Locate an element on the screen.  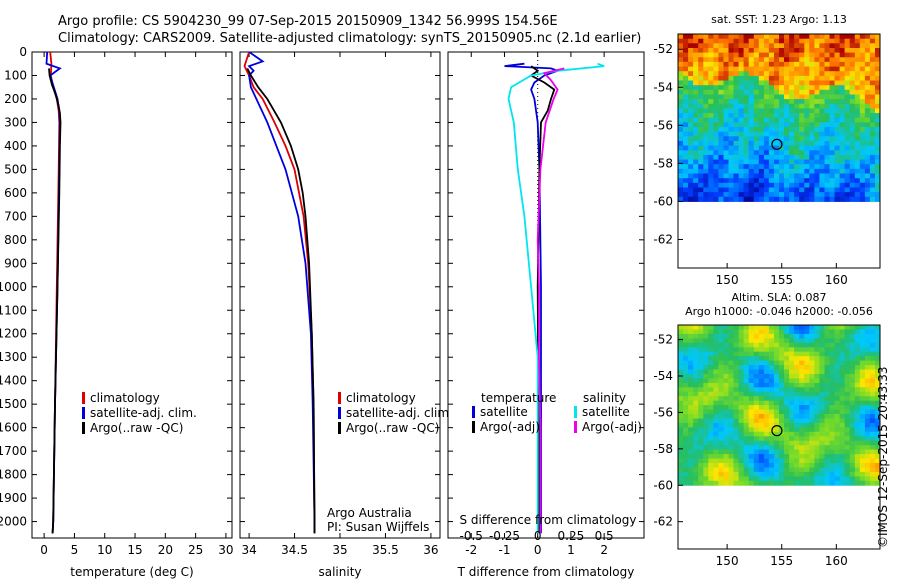
y-tick-label: 1800 is located at coordinates (13, 475).